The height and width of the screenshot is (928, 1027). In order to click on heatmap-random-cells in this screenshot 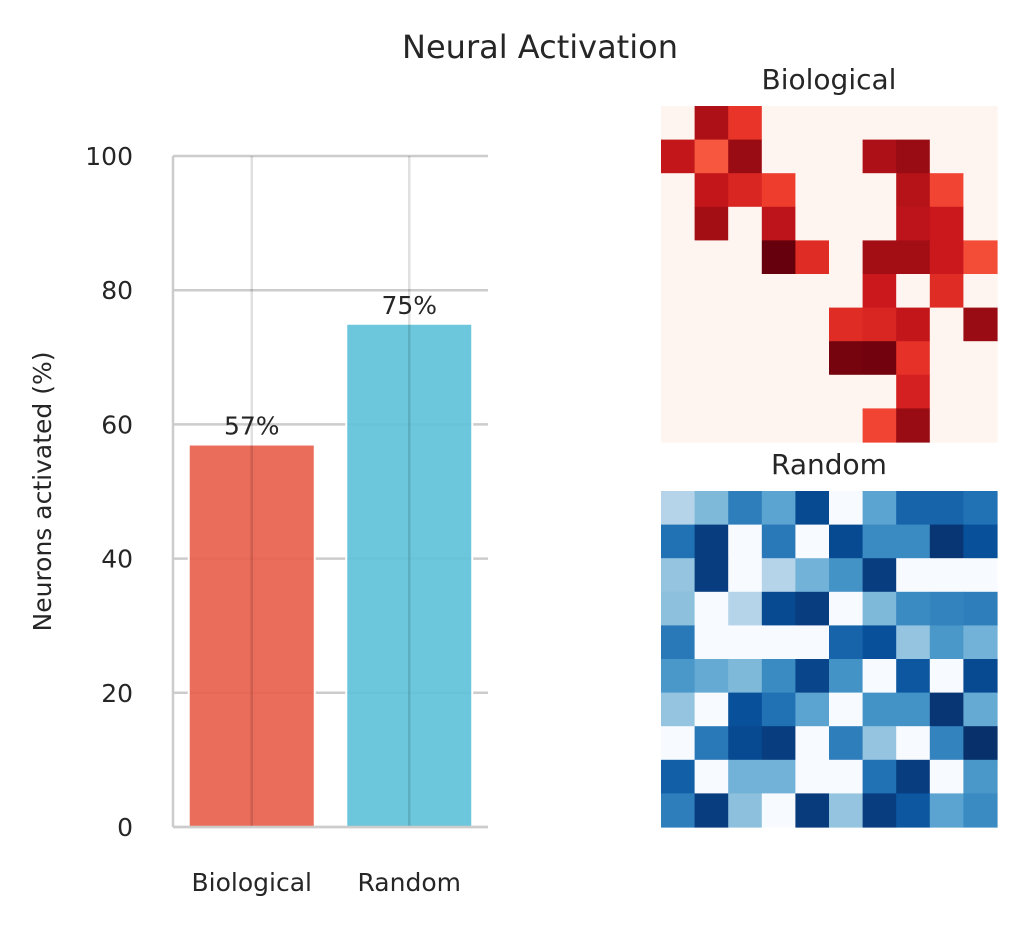, I will do `click(829, 659)`.